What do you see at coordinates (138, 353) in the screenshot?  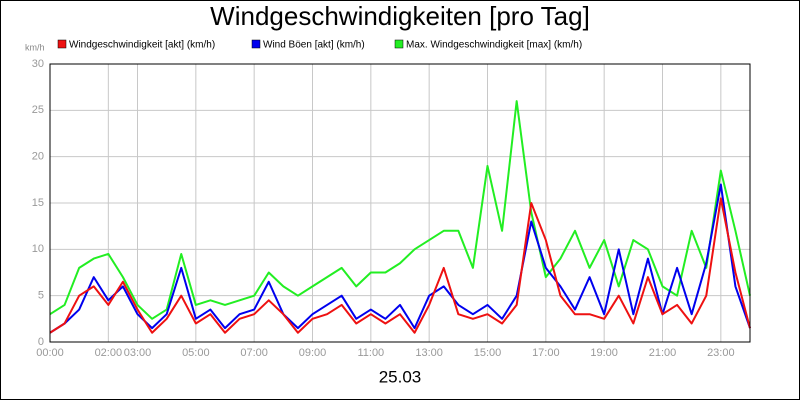 I see `x-tick-label: 03:00` at bounding box center [138, 353].